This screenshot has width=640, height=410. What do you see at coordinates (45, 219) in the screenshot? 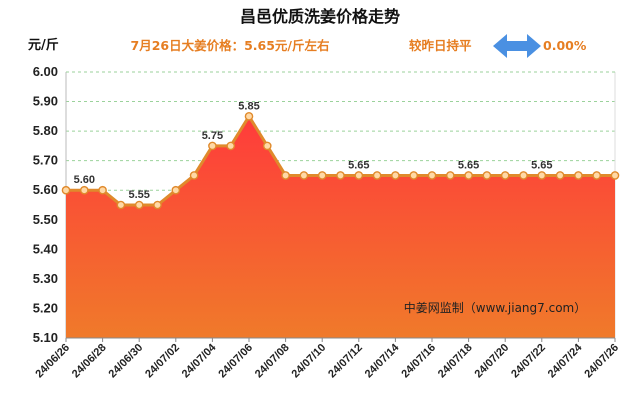
I see `y-tick-label: 5.50` at bounding box center [45, 219].